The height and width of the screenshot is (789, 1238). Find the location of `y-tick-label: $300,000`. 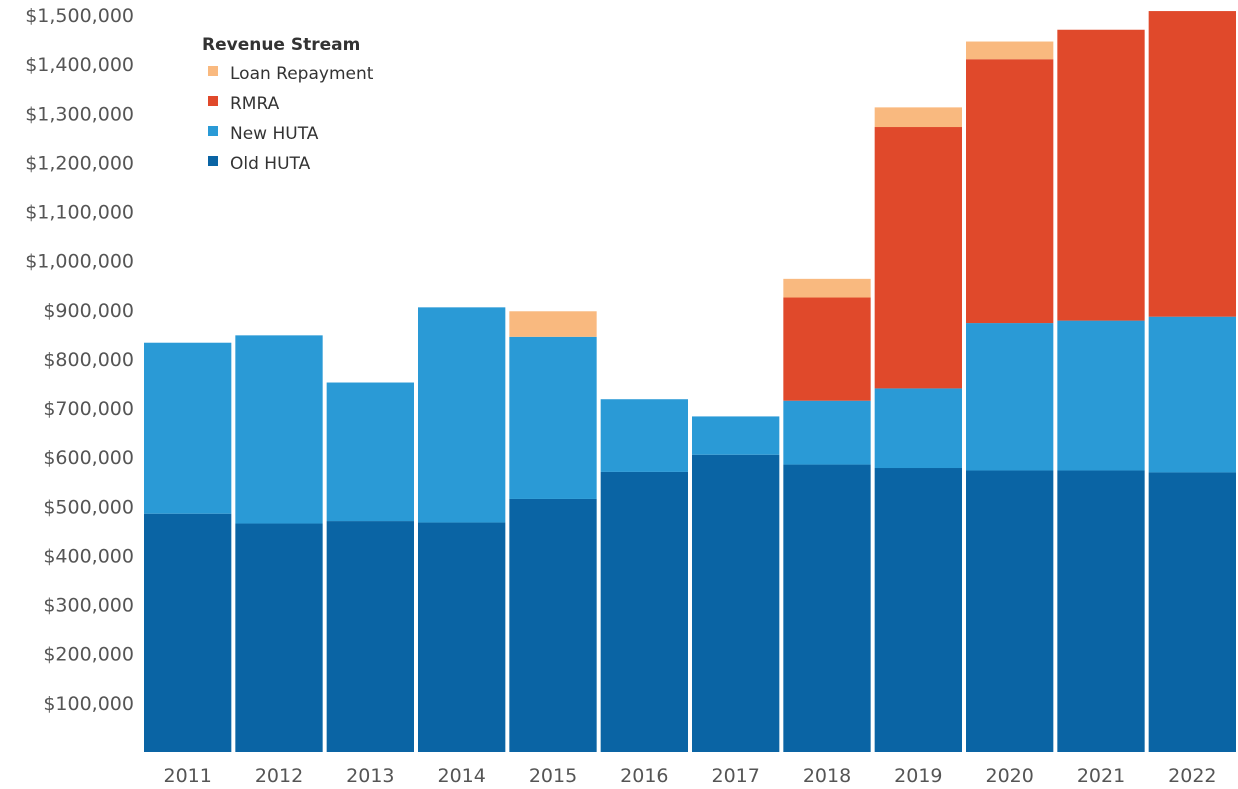

y-tick-label: $300,000 is located at coordinates (88, 606).